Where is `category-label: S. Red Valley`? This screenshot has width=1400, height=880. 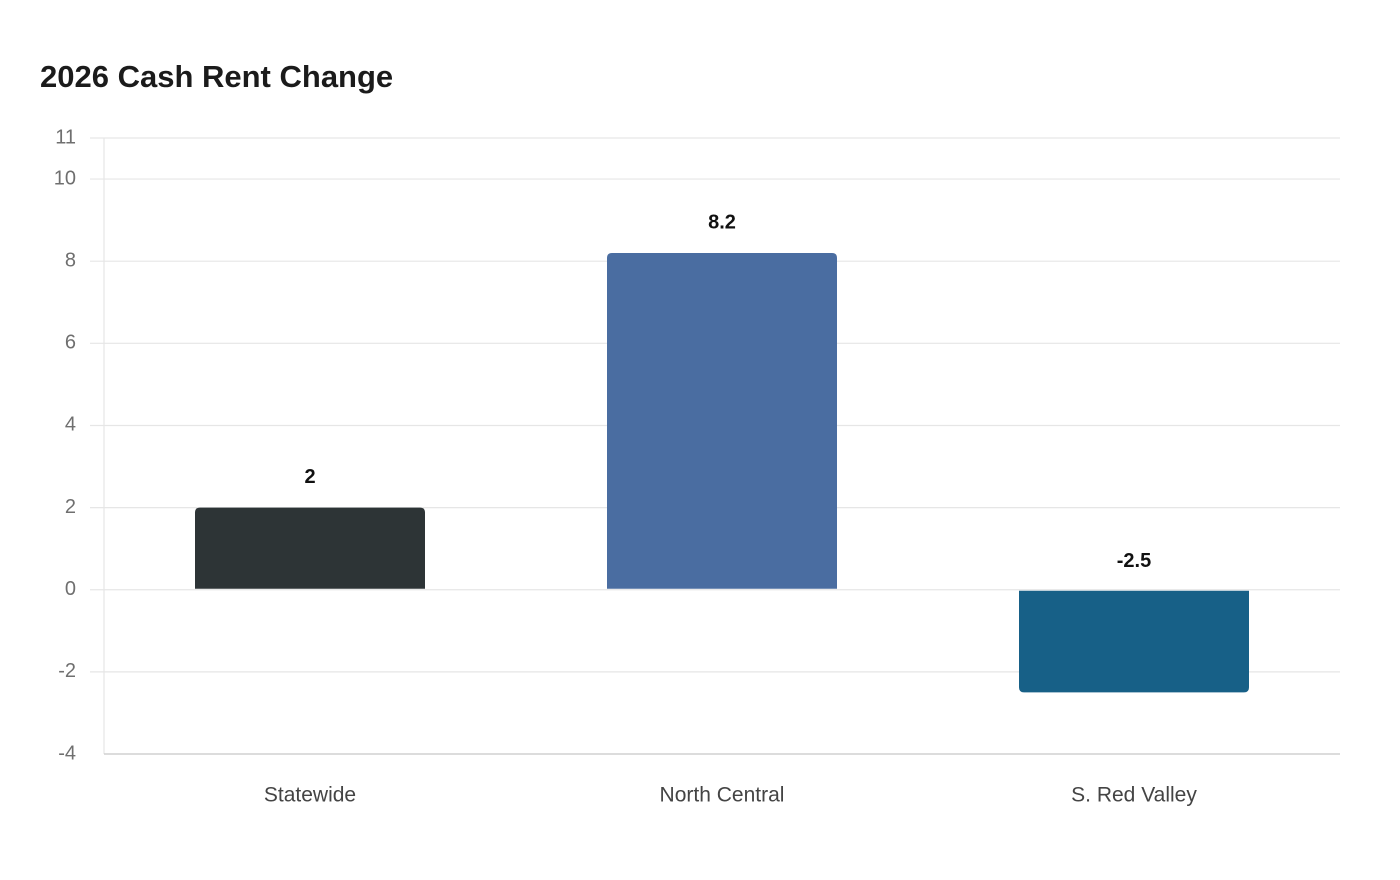 category-label: S. Red Valley is located at coordinates (1134, 795).